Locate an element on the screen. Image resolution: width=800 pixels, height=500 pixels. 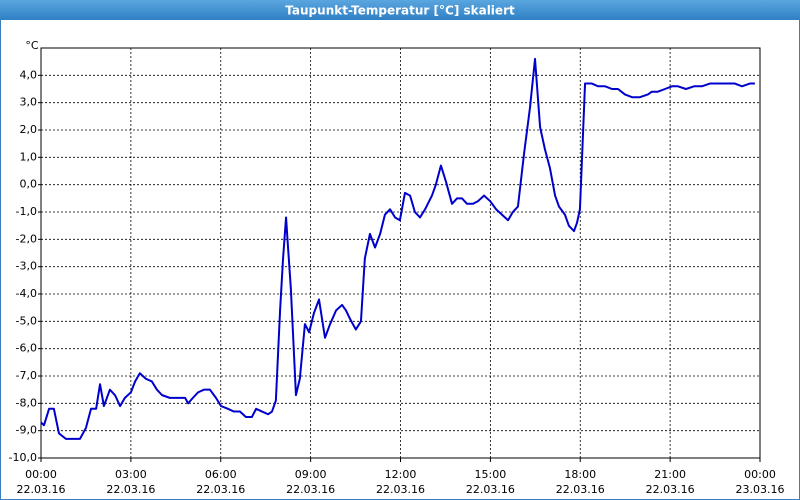
y-tick-label: 0,0 is located at coordinates (29, 184).